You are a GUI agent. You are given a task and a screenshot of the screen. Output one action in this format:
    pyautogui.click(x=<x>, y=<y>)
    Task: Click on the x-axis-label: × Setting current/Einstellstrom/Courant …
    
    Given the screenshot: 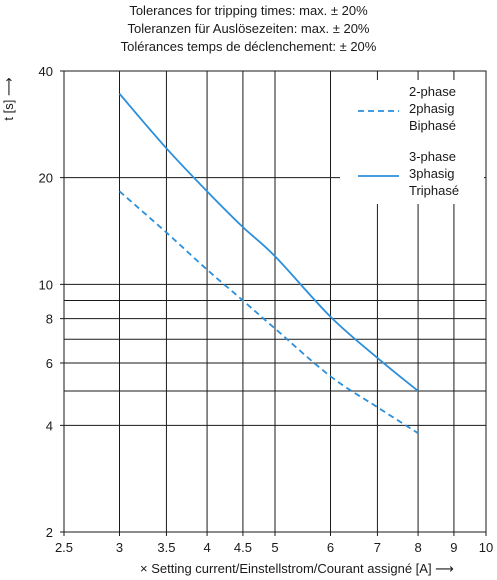 What is the action you would take?
    pyautogui.click(x=297, y=568)
    